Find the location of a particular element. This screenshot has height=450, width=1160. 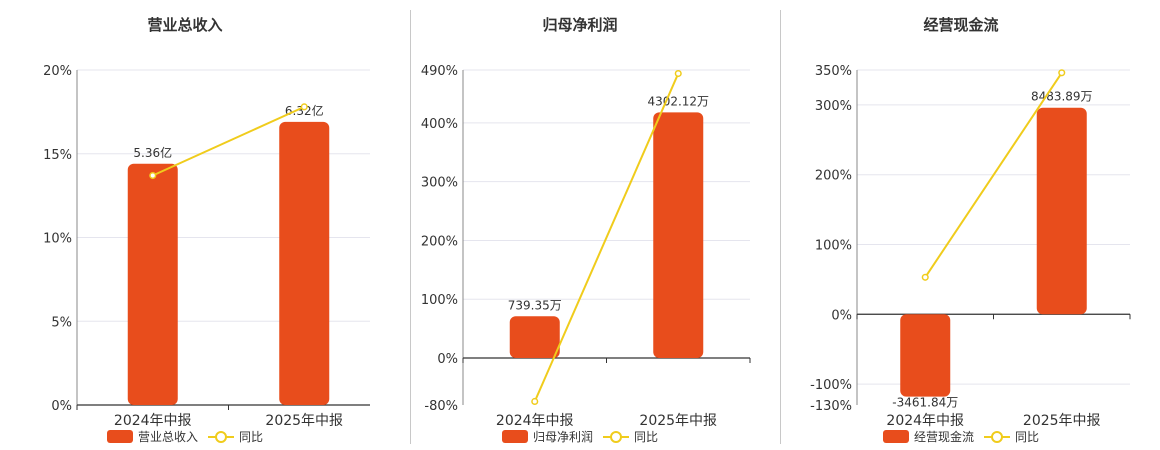

legend: 归母净利润 同比 is located at coordinates (580, 436).